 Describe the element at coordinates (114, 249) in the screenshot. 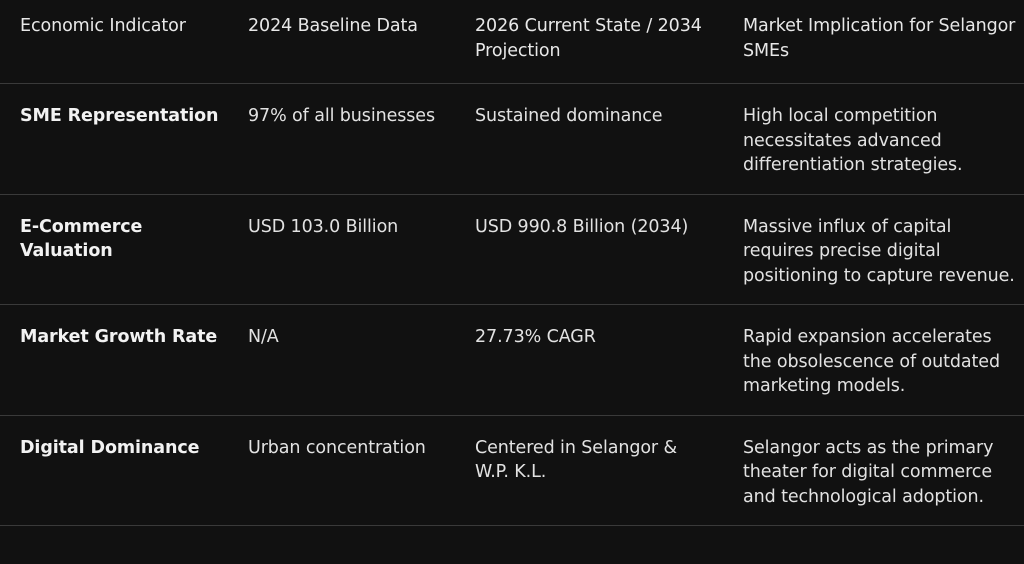

I see `indicator-cell: E-Commerce Valuation` at that location.